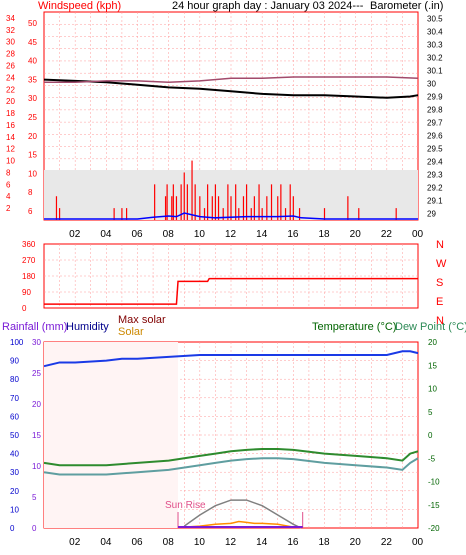 This screenshot has width=466, height=555. Describe the element at coordinates (10, 137) in the screenshot. I see `windspeed-tick-label: 14` at that location.